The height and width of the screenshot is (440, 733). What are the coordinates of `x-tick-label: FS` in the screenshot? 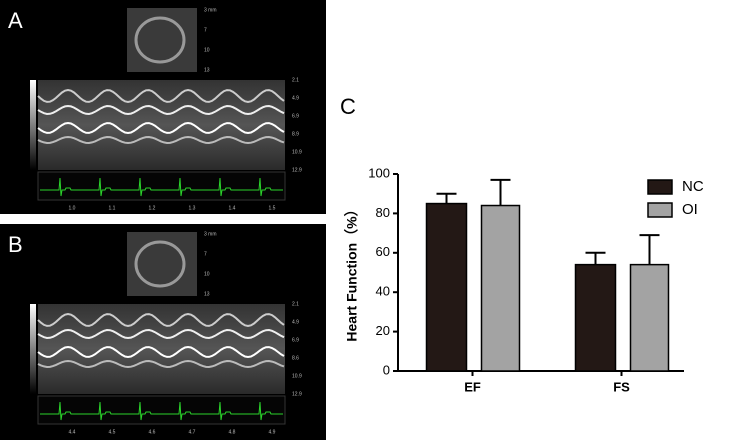 It's located at (621, 386).